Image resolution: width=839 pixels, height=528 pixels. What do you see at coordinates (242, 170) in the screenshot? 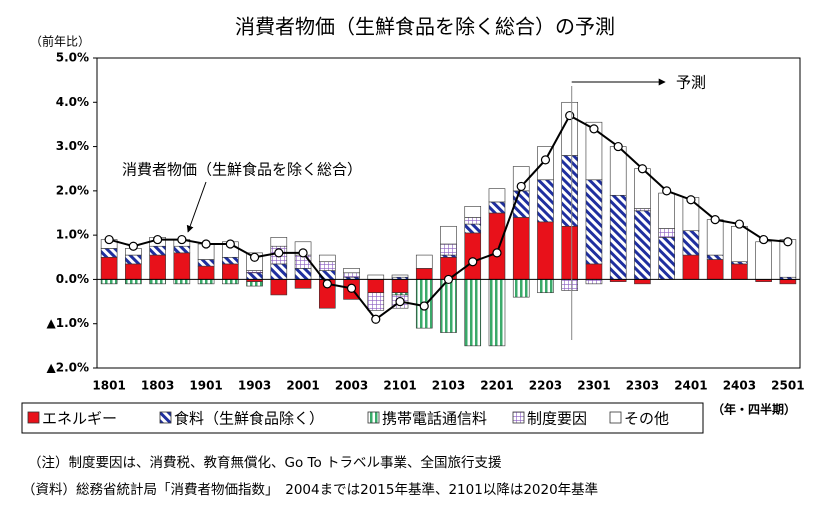
I see `line-annotation: 消費者物価（生鮮食品を除く総合）` at bounding box center [242, 170].